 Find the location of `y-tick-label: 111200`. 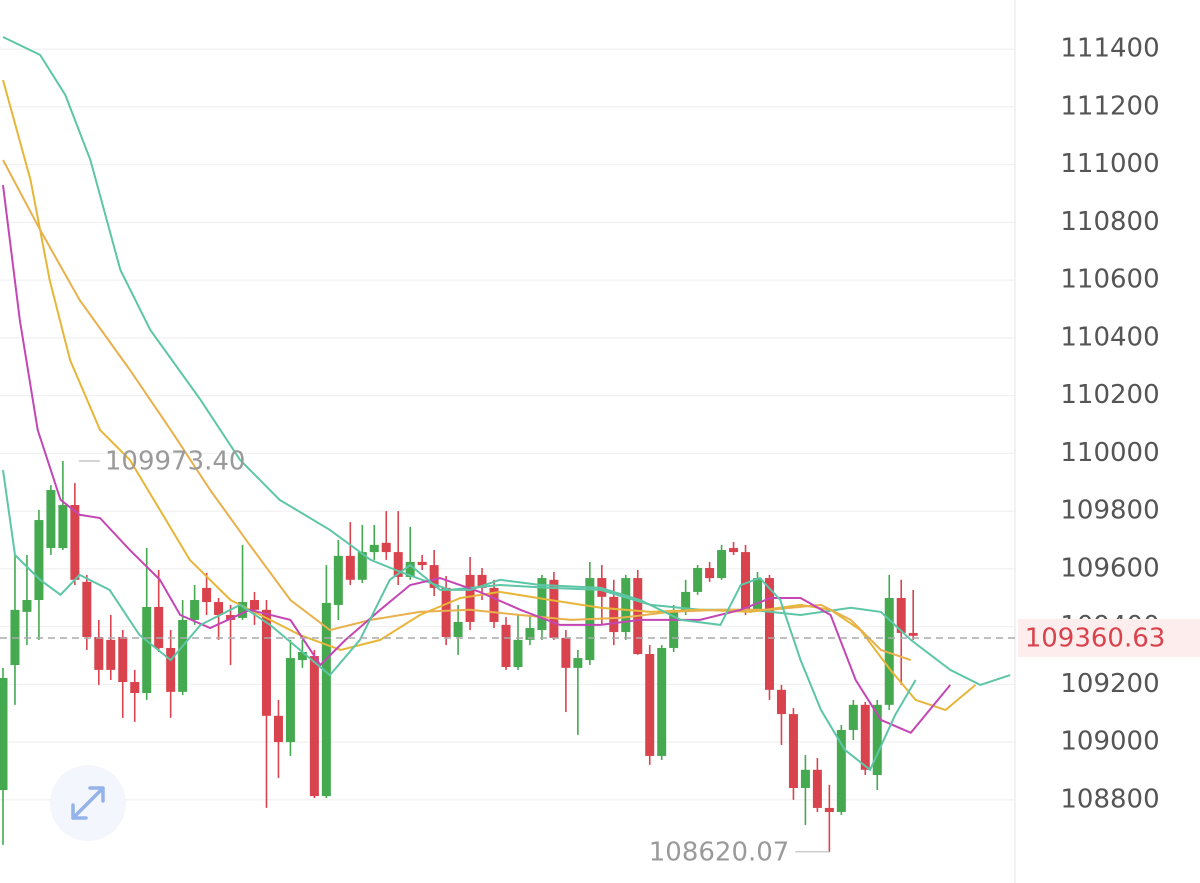

y-tick-label: 111200 is located at coordinates (1109, 106).